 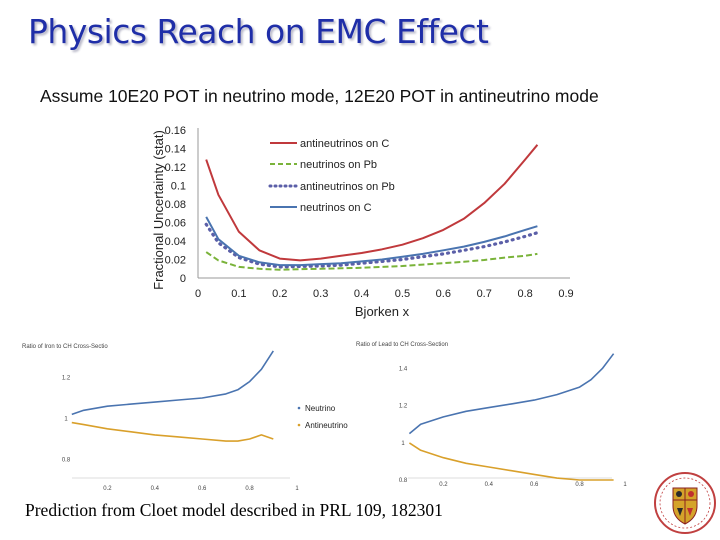 I want to click on main-x-tick-label: 0, so click(x=198, y=294).